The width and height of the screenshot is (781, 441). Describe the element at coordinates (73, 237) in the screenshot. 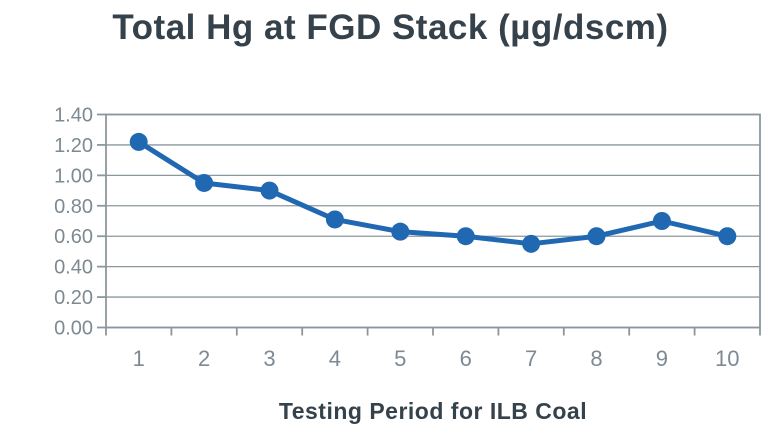

I see `y-axis-tick-label: 0.60` at that location.